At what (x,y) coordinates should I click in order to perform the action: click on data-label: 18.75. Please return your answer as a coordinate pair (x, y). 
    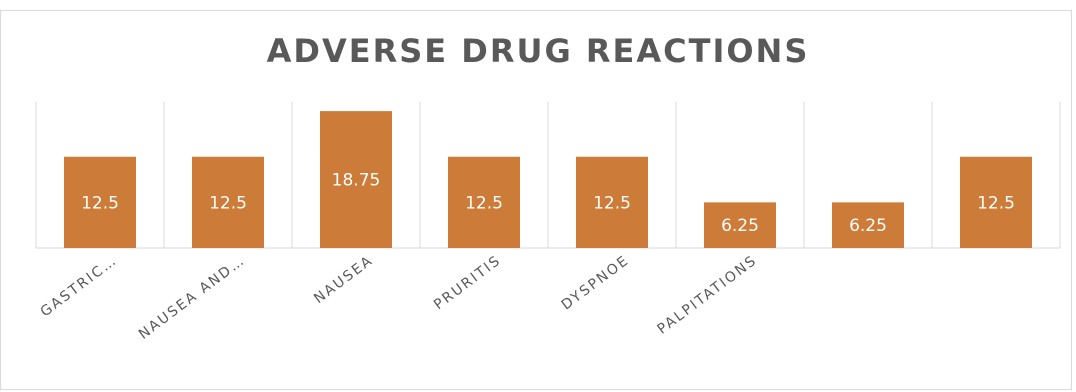
    Looking at the image, I should click on (356, 181).